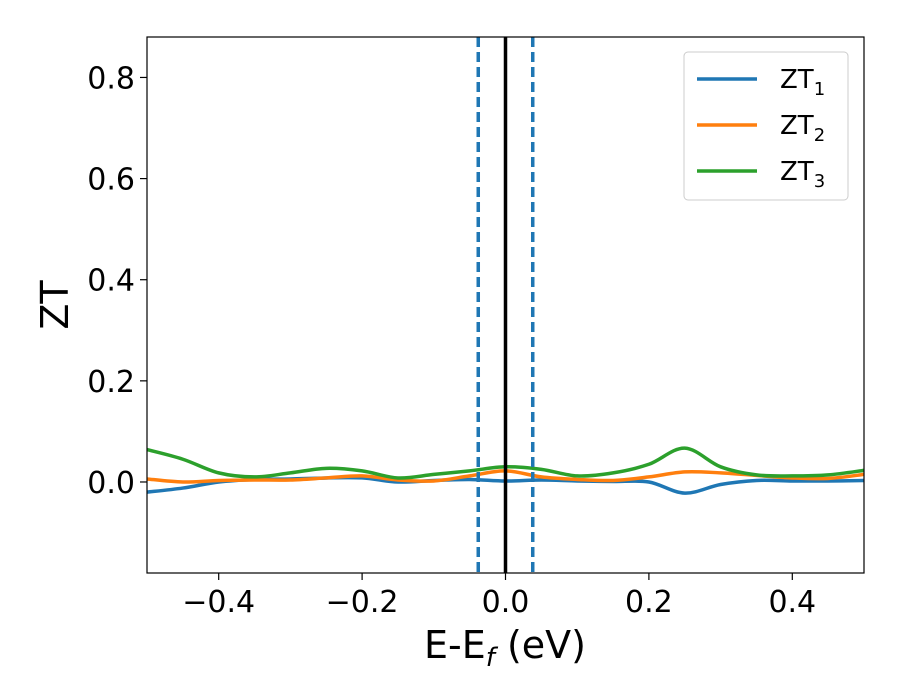 The height and width of the screenshot is (700, 900). I want to click on x-tick-label: 0.0, so click(506, 602).